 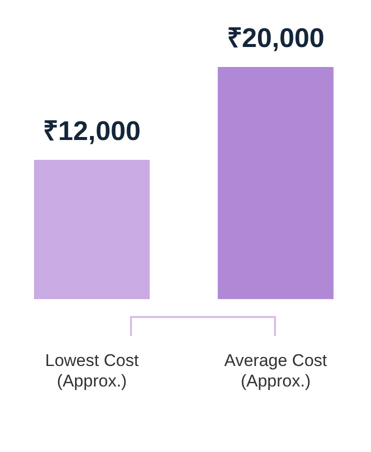 I want to click on x-tick-label: Lowest Cost (Approx.), so click(x=92, y=370).